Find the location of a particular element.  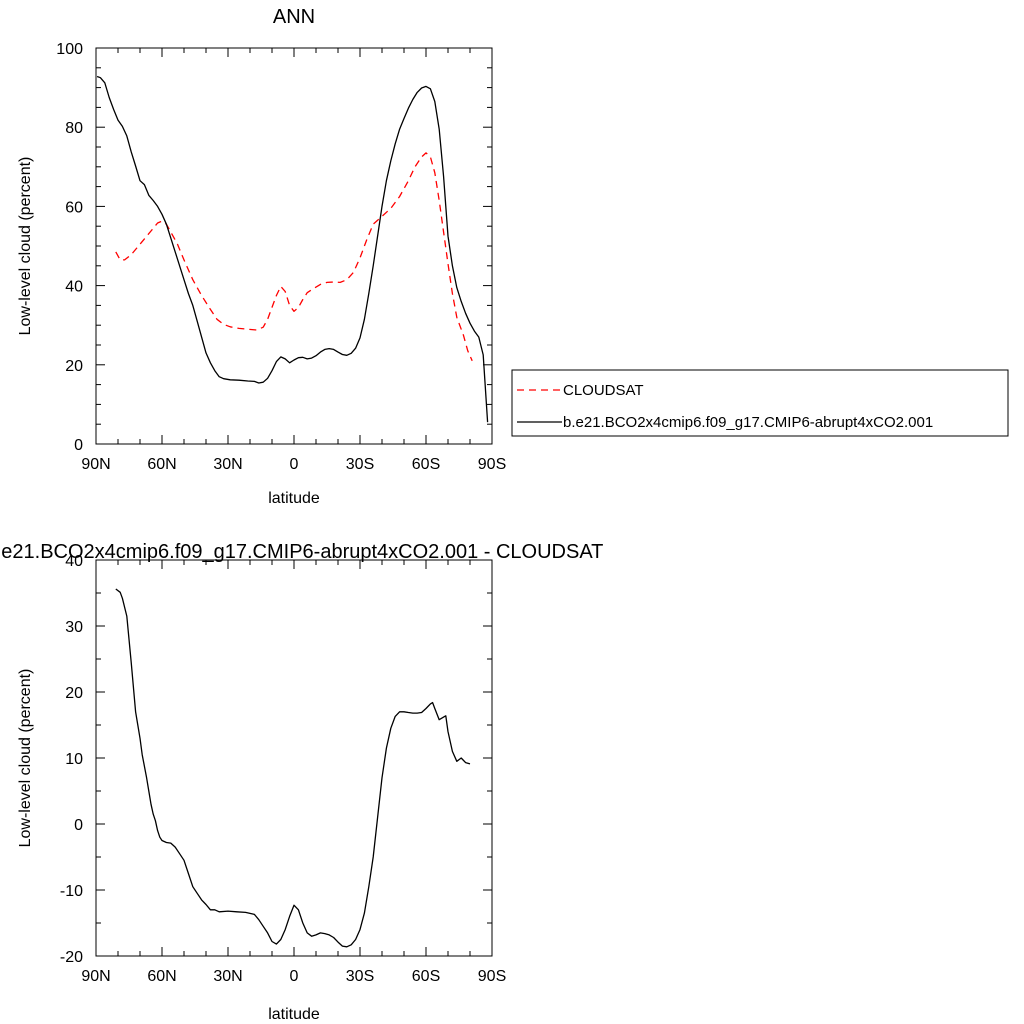

top-x-tick-label: 0 is located at coordinates (294, 464).